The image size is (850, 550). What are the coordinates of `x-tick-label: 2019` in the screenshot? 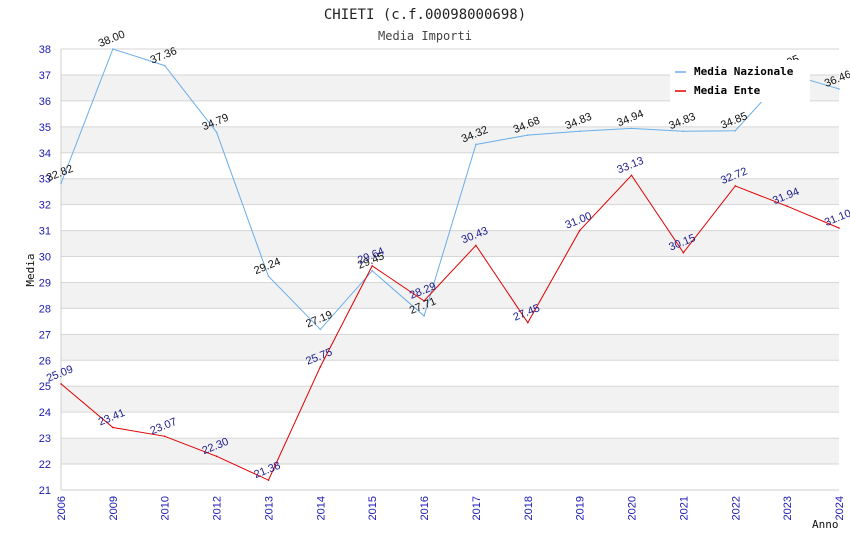 It's located at (581, 508).